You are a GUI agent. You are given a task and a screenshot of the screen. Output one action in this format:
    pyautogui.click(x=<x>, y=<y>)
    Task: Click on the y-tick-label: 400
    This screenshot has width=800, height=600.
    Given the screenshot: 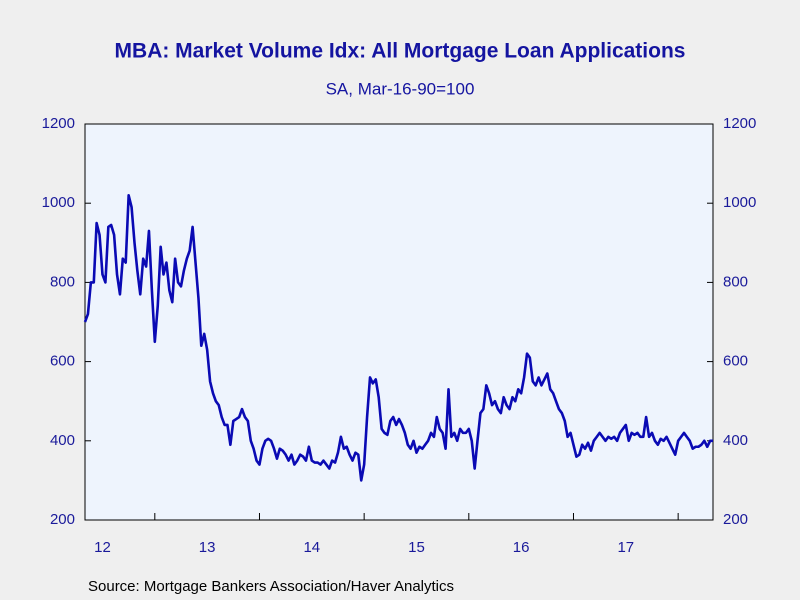 What is the action you would take?
    pyautogui.click(x=62, y=440)
    